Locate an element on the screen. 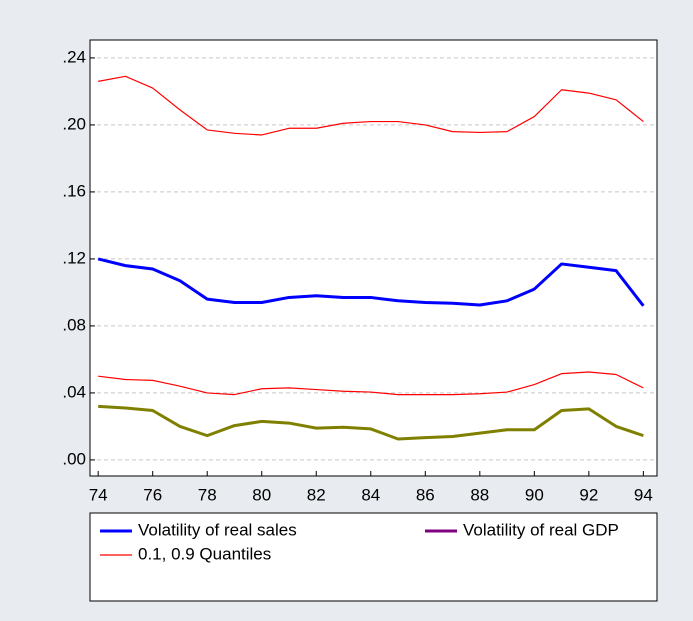 This screenshot has width=693, height=621. legend-label: Volatility of real GDP is located at coordinates (541, 529).